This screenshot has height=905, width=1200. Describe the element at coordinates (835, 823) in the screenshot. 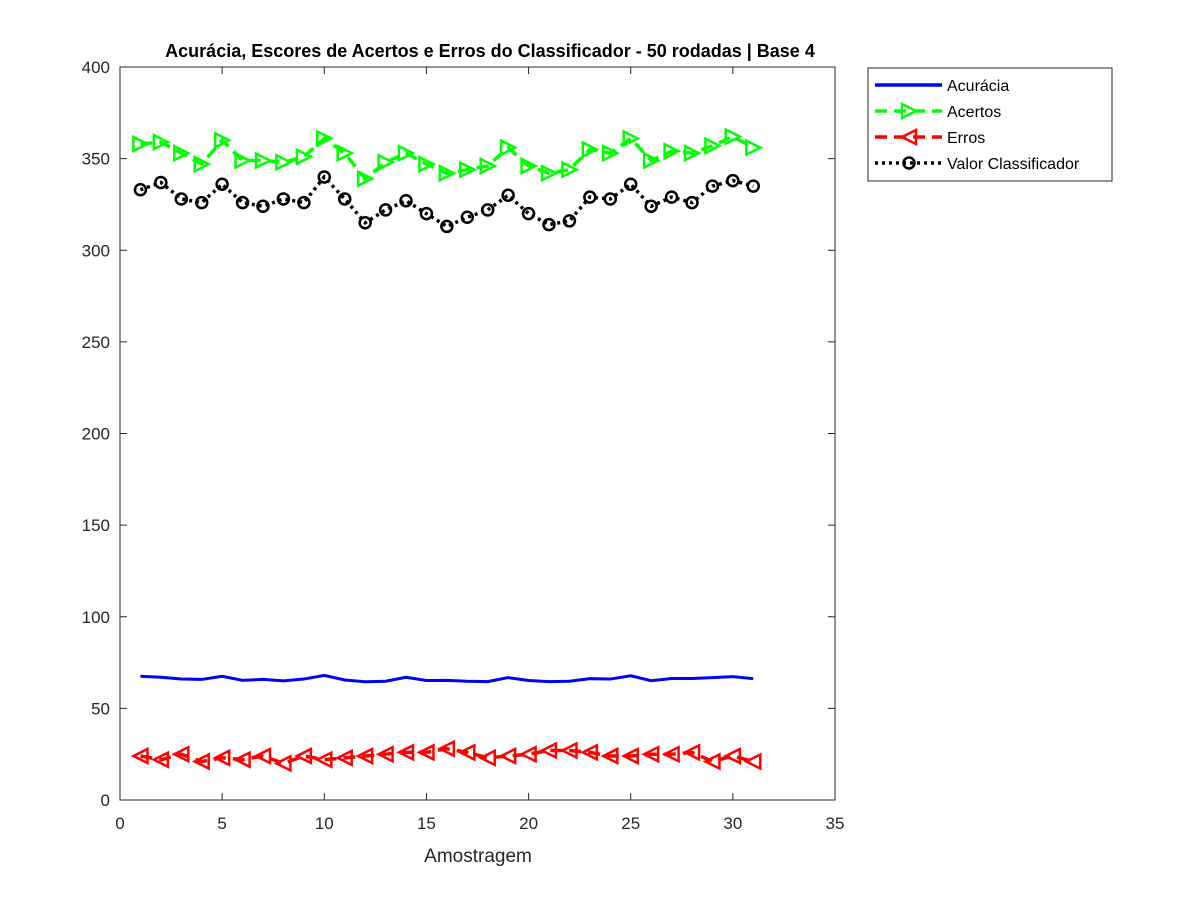

I see `x-tick-label: 35` at that location.